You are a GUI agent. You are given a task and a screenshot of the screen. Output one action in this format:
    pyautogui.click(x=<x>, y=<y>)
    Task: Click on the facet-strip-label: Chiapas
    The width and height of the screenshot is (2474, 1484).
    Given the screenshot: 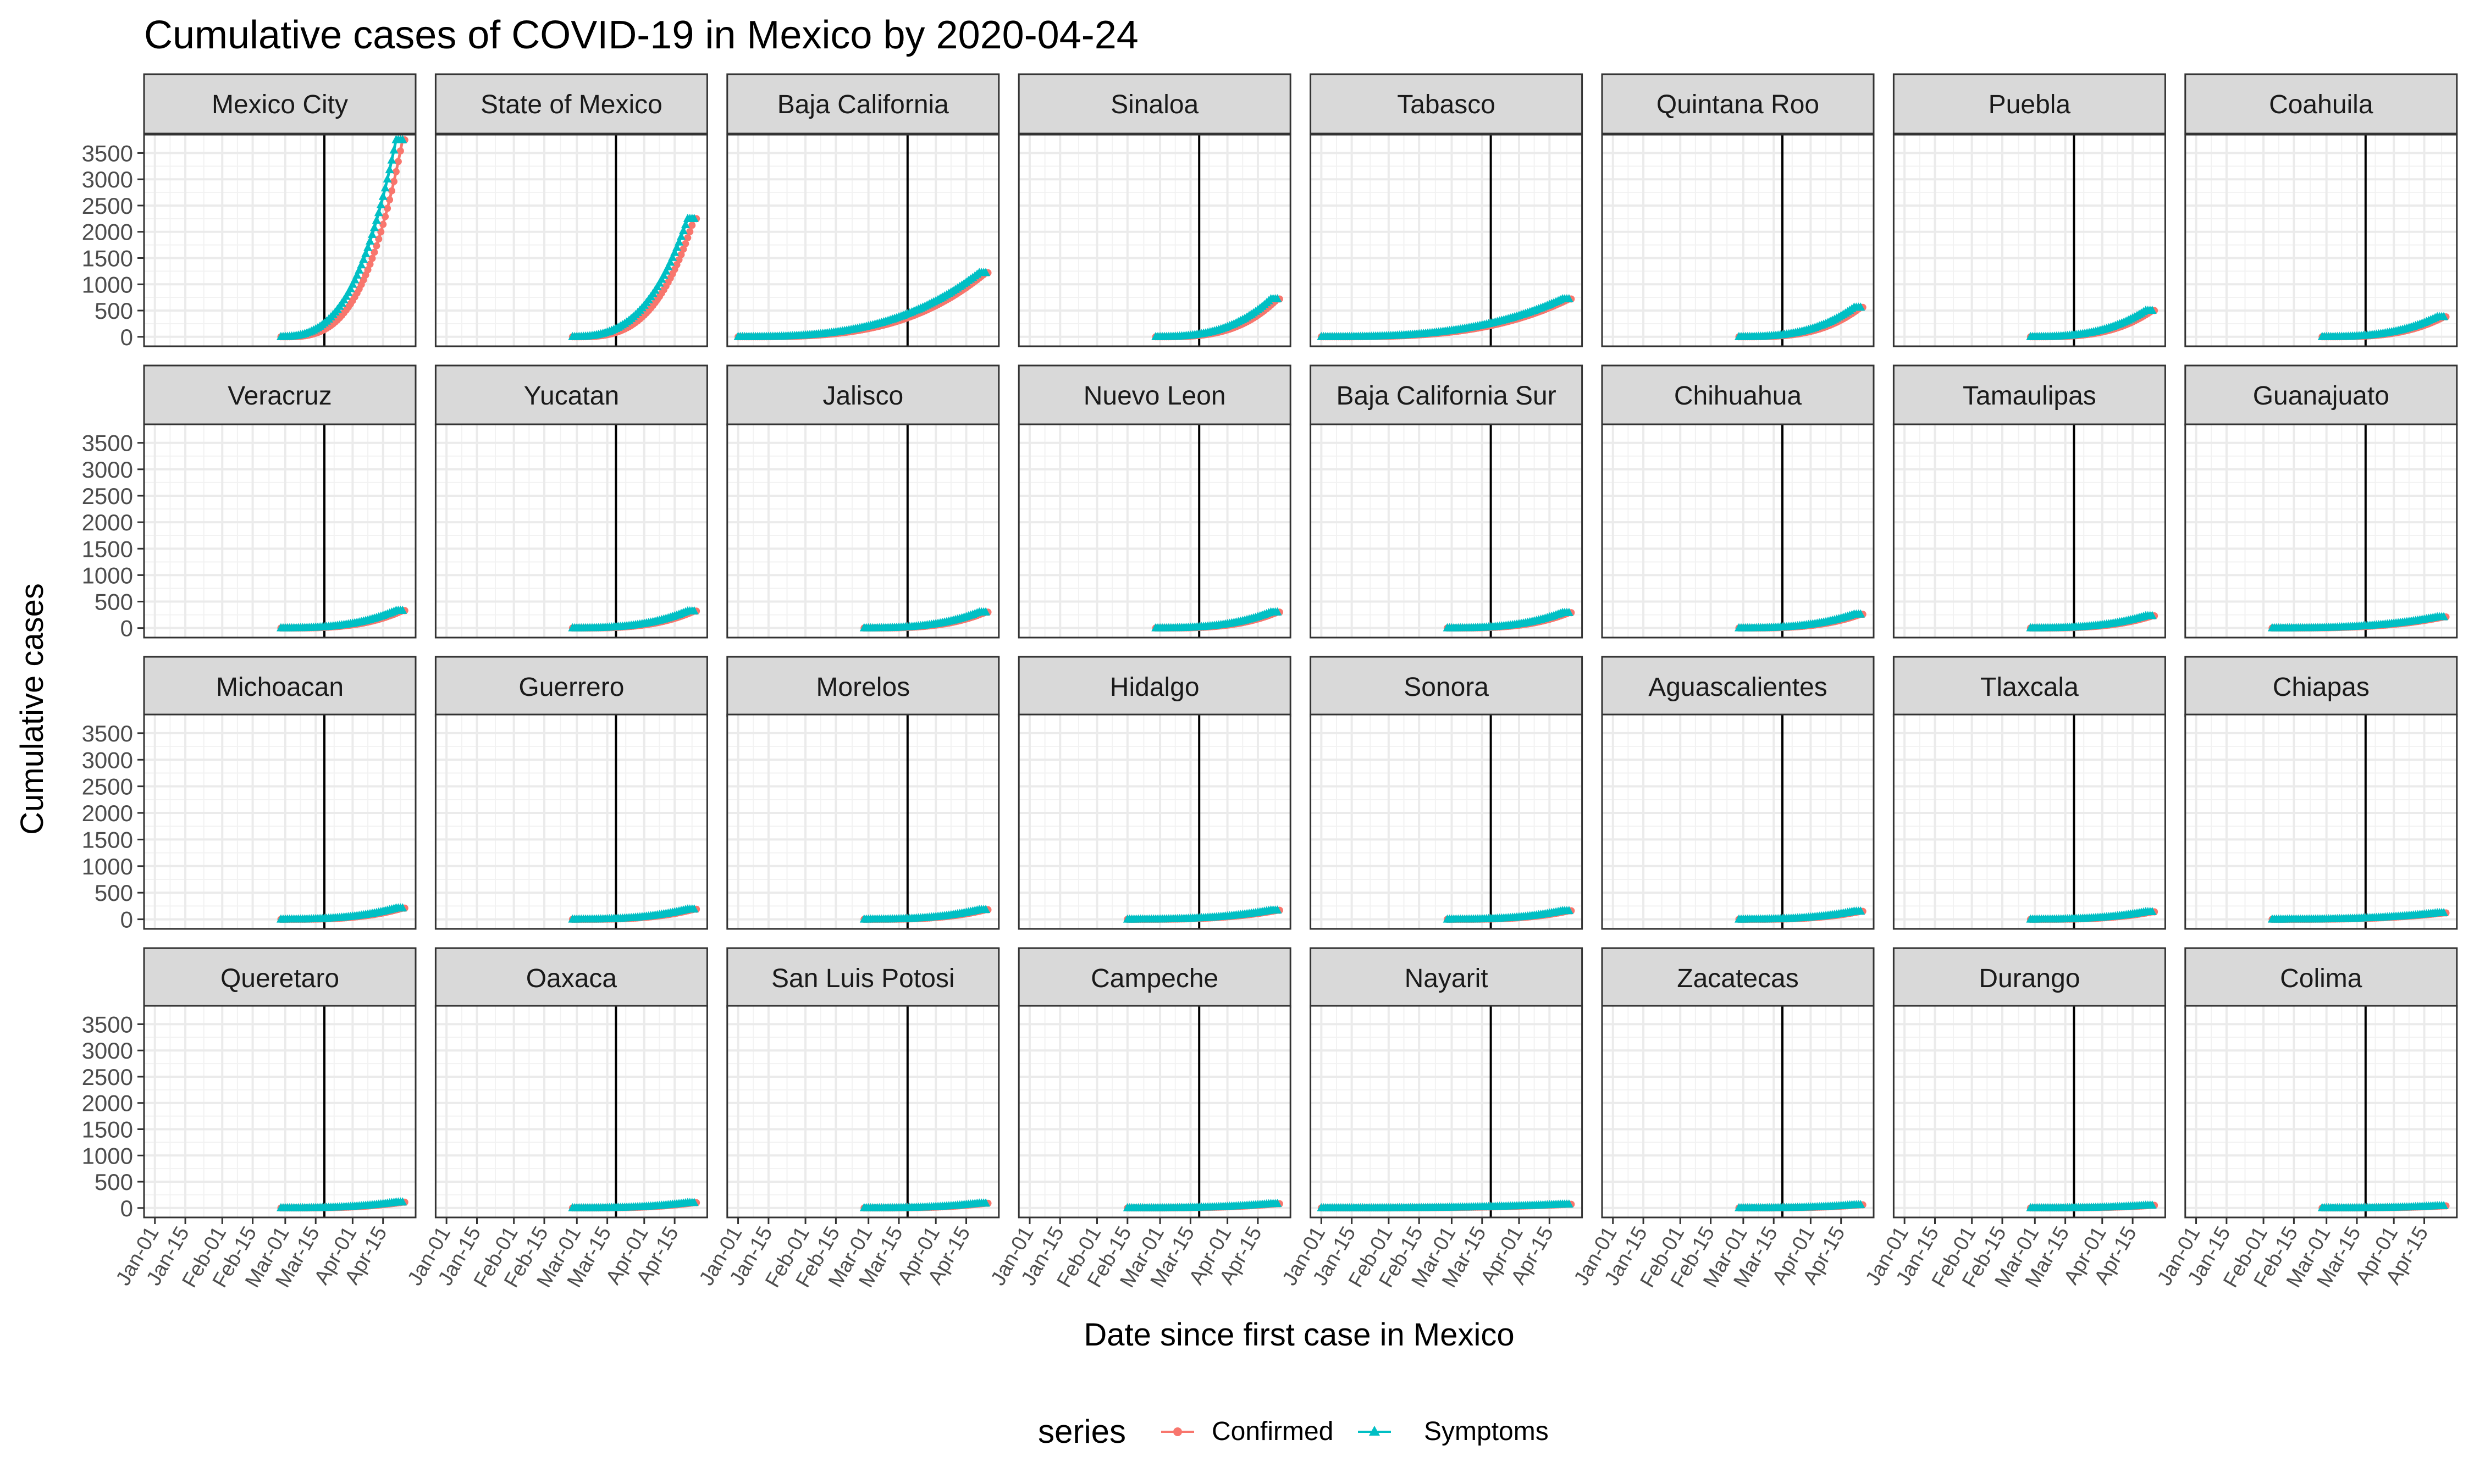 What is the action you would take?
    pyautogui.click(x=2322, y=687)
    